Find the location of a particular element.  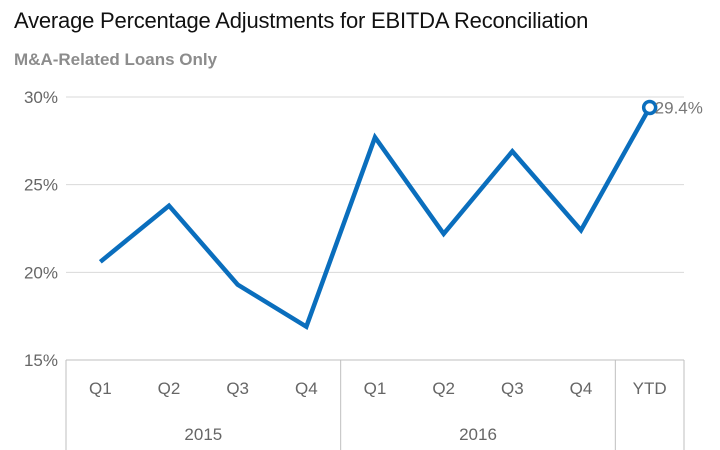

y-tick-label: 20% is located at coordinates (41, 272).